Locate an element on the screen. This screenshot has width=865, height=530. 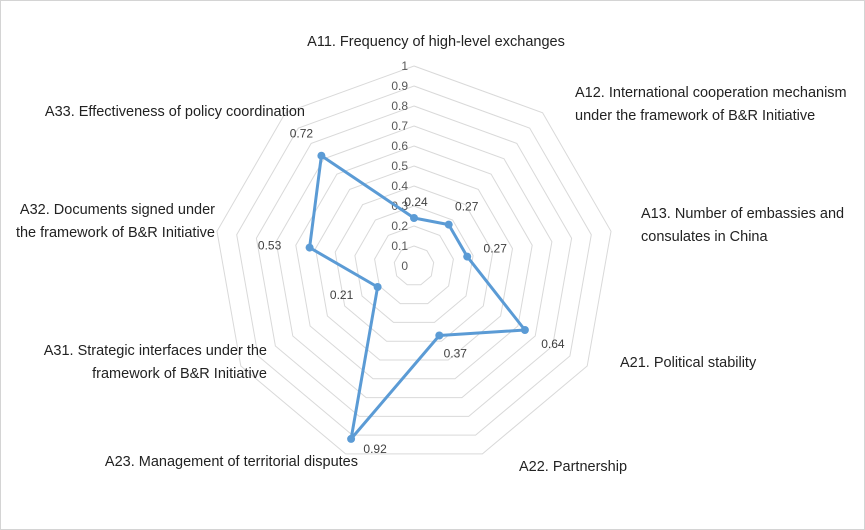
tick-label: 0.6 is located at coordinates (399, 146).